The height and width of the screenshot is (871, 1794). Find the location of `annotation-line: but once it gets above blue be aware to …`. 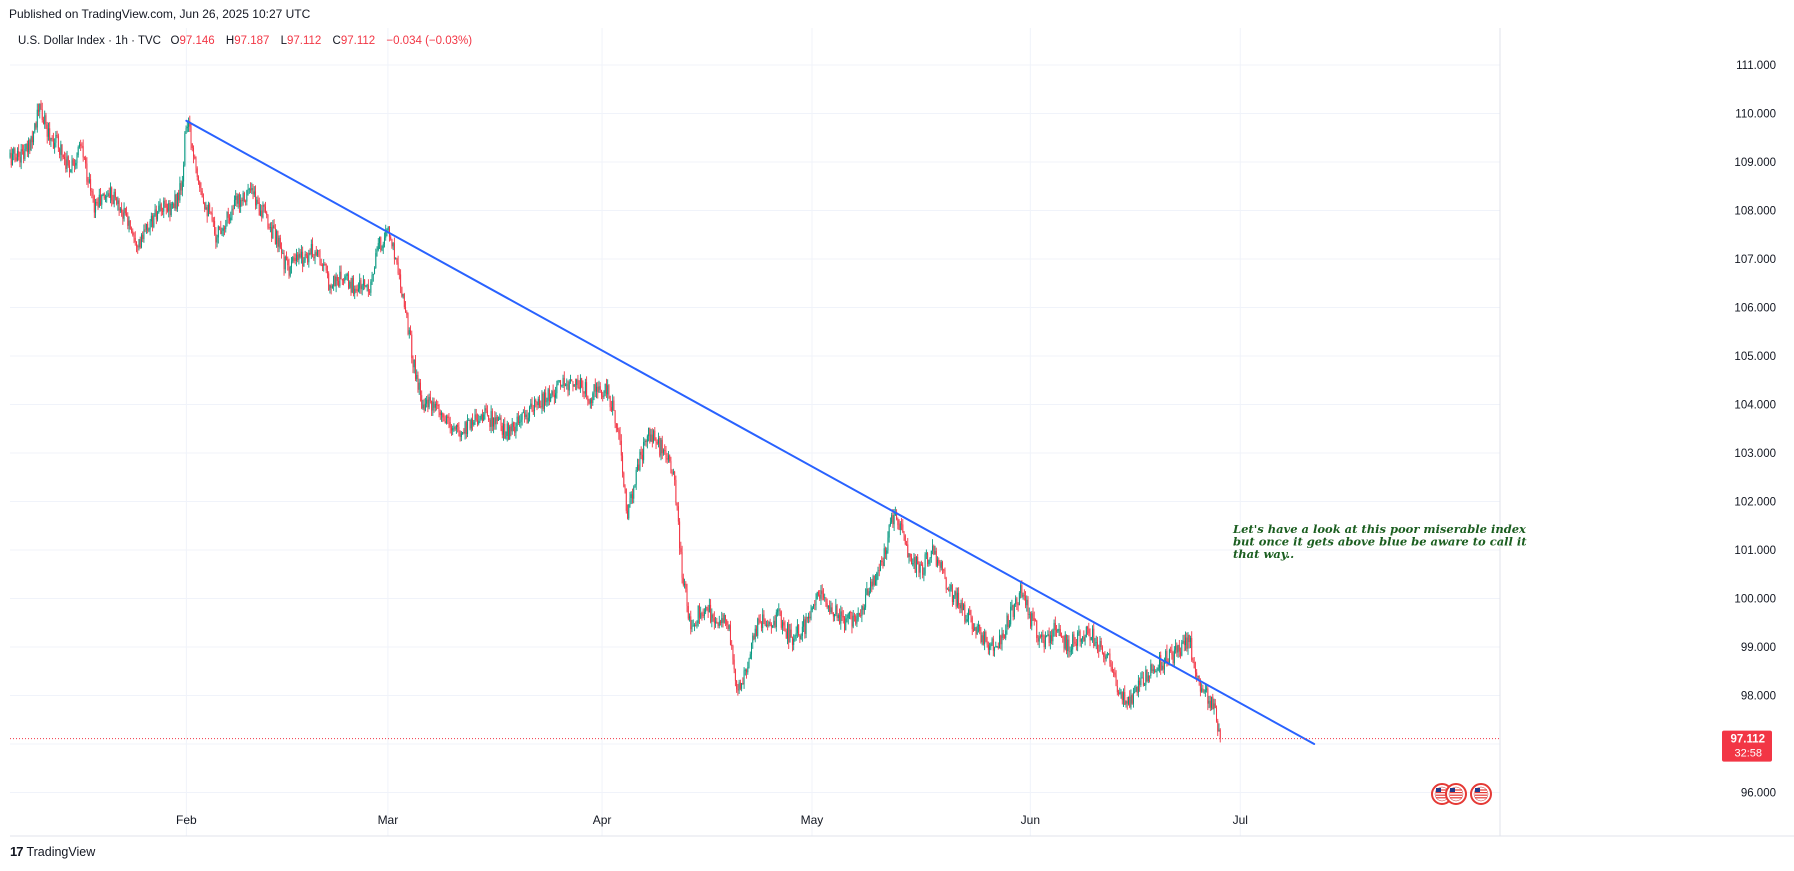

annotation-line: but once it gets above blue be aware to … is located at coordinates (1380, 542).